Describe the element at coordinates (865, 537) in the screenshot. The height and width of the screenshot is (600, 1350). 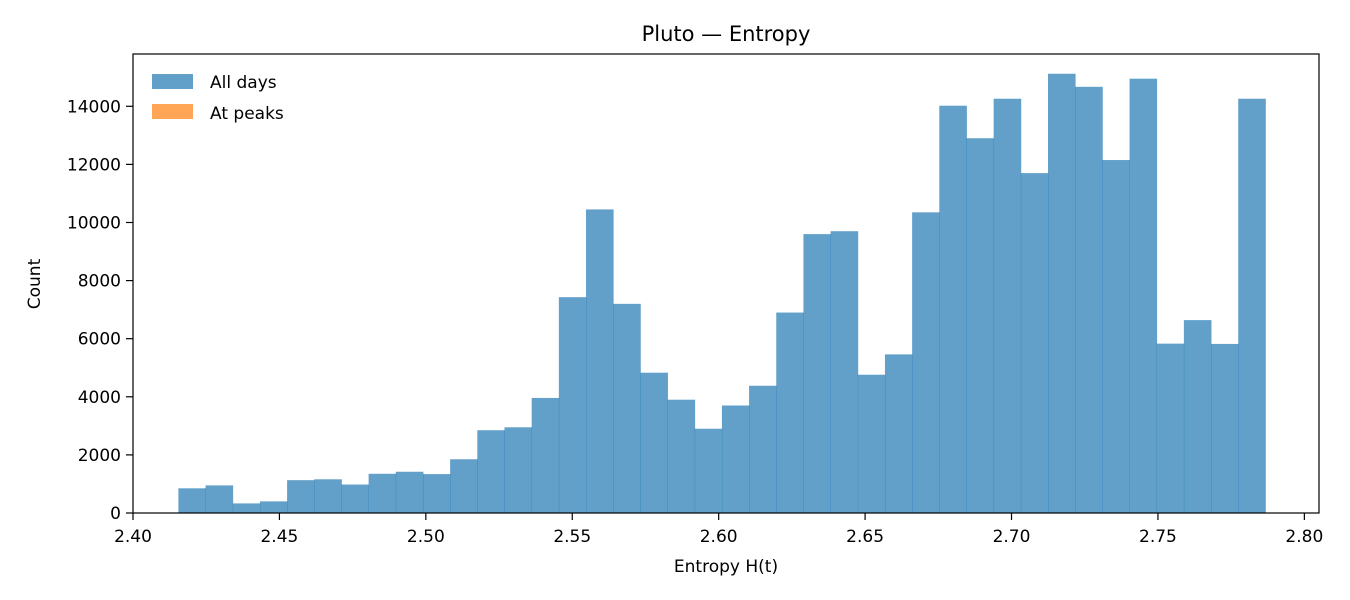
I see `x-tick-label: 2.65` at that location.